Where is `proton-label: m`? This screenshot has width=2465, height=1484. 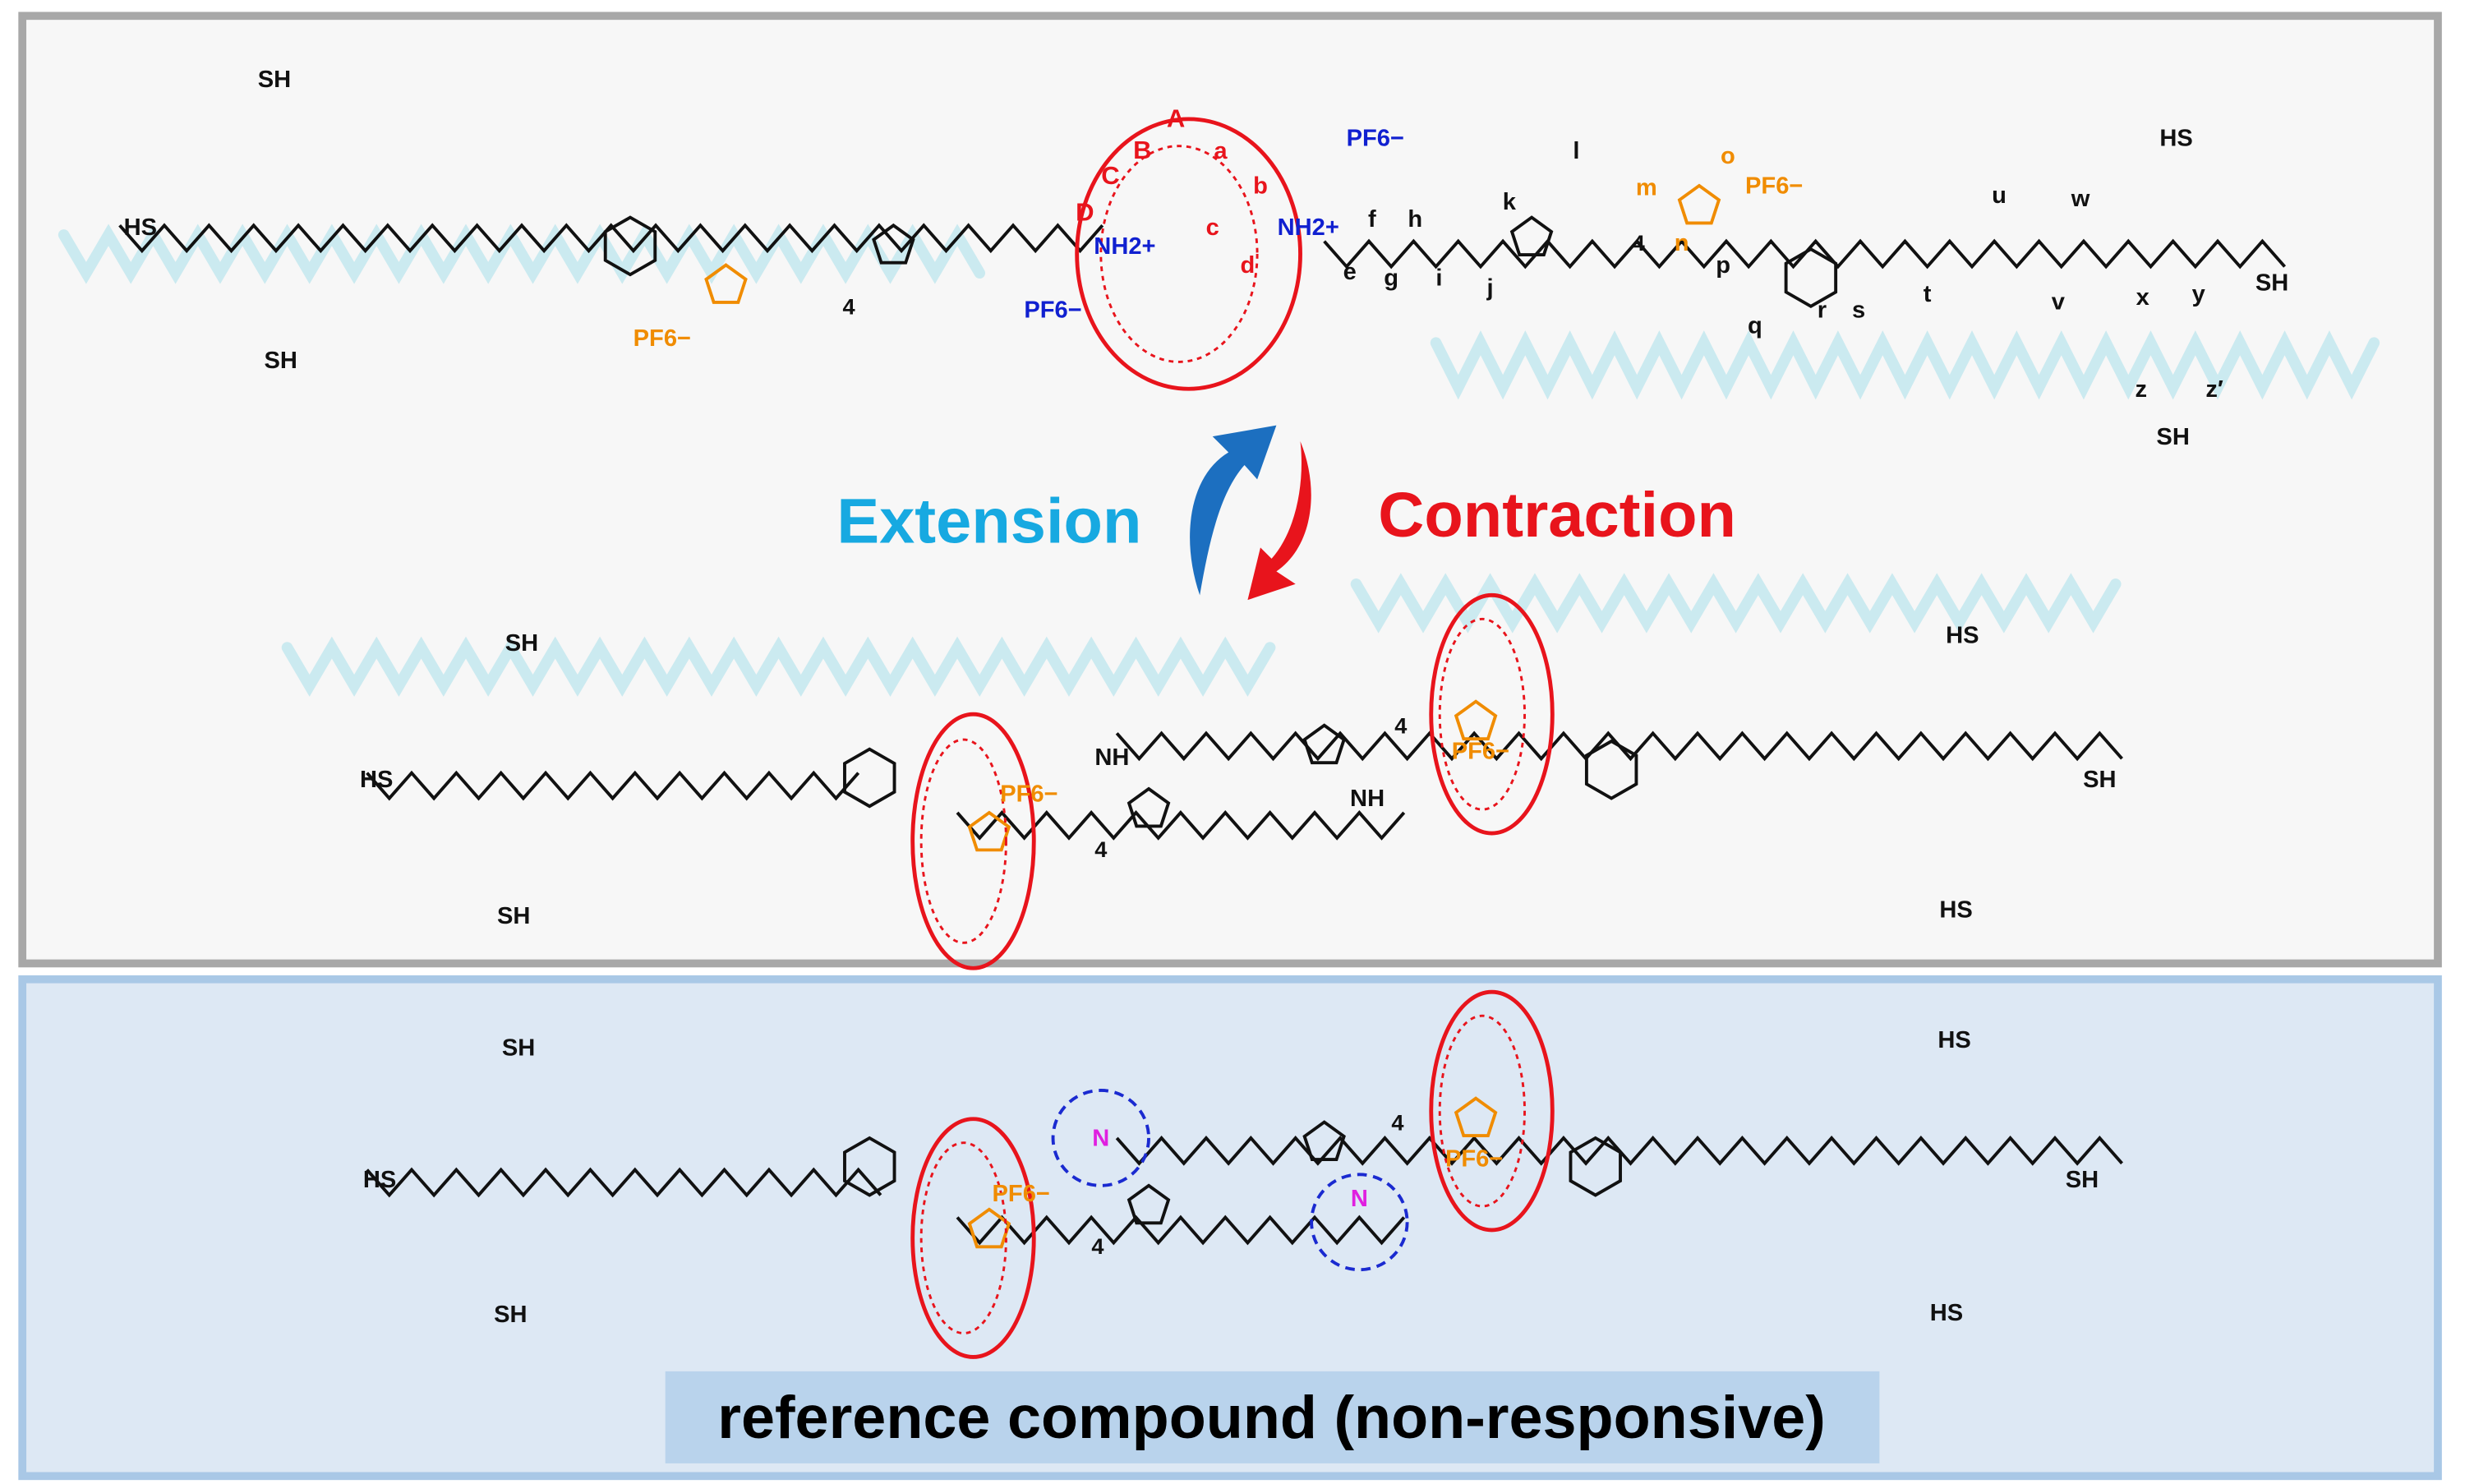
proton-label: m is located at coordinates (1646, 188).